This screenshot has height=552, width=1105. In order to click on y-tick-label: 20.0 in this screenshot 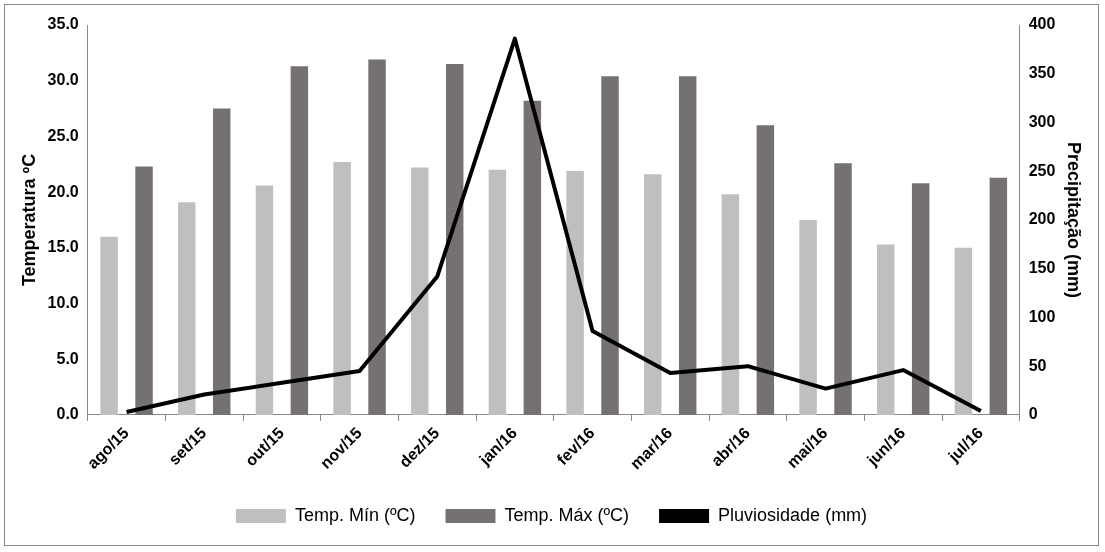, I will do `click(63, 191)`.